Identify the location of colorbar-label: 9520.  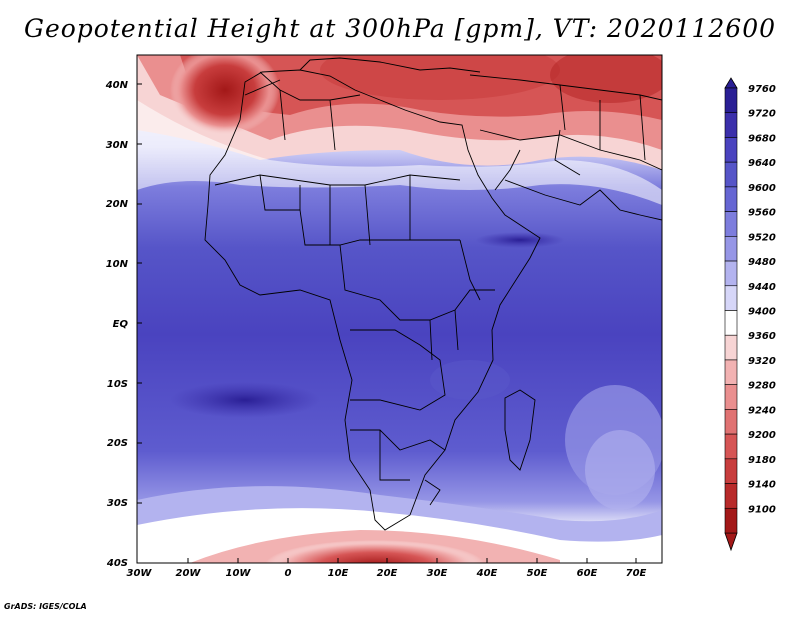
(762, 237).